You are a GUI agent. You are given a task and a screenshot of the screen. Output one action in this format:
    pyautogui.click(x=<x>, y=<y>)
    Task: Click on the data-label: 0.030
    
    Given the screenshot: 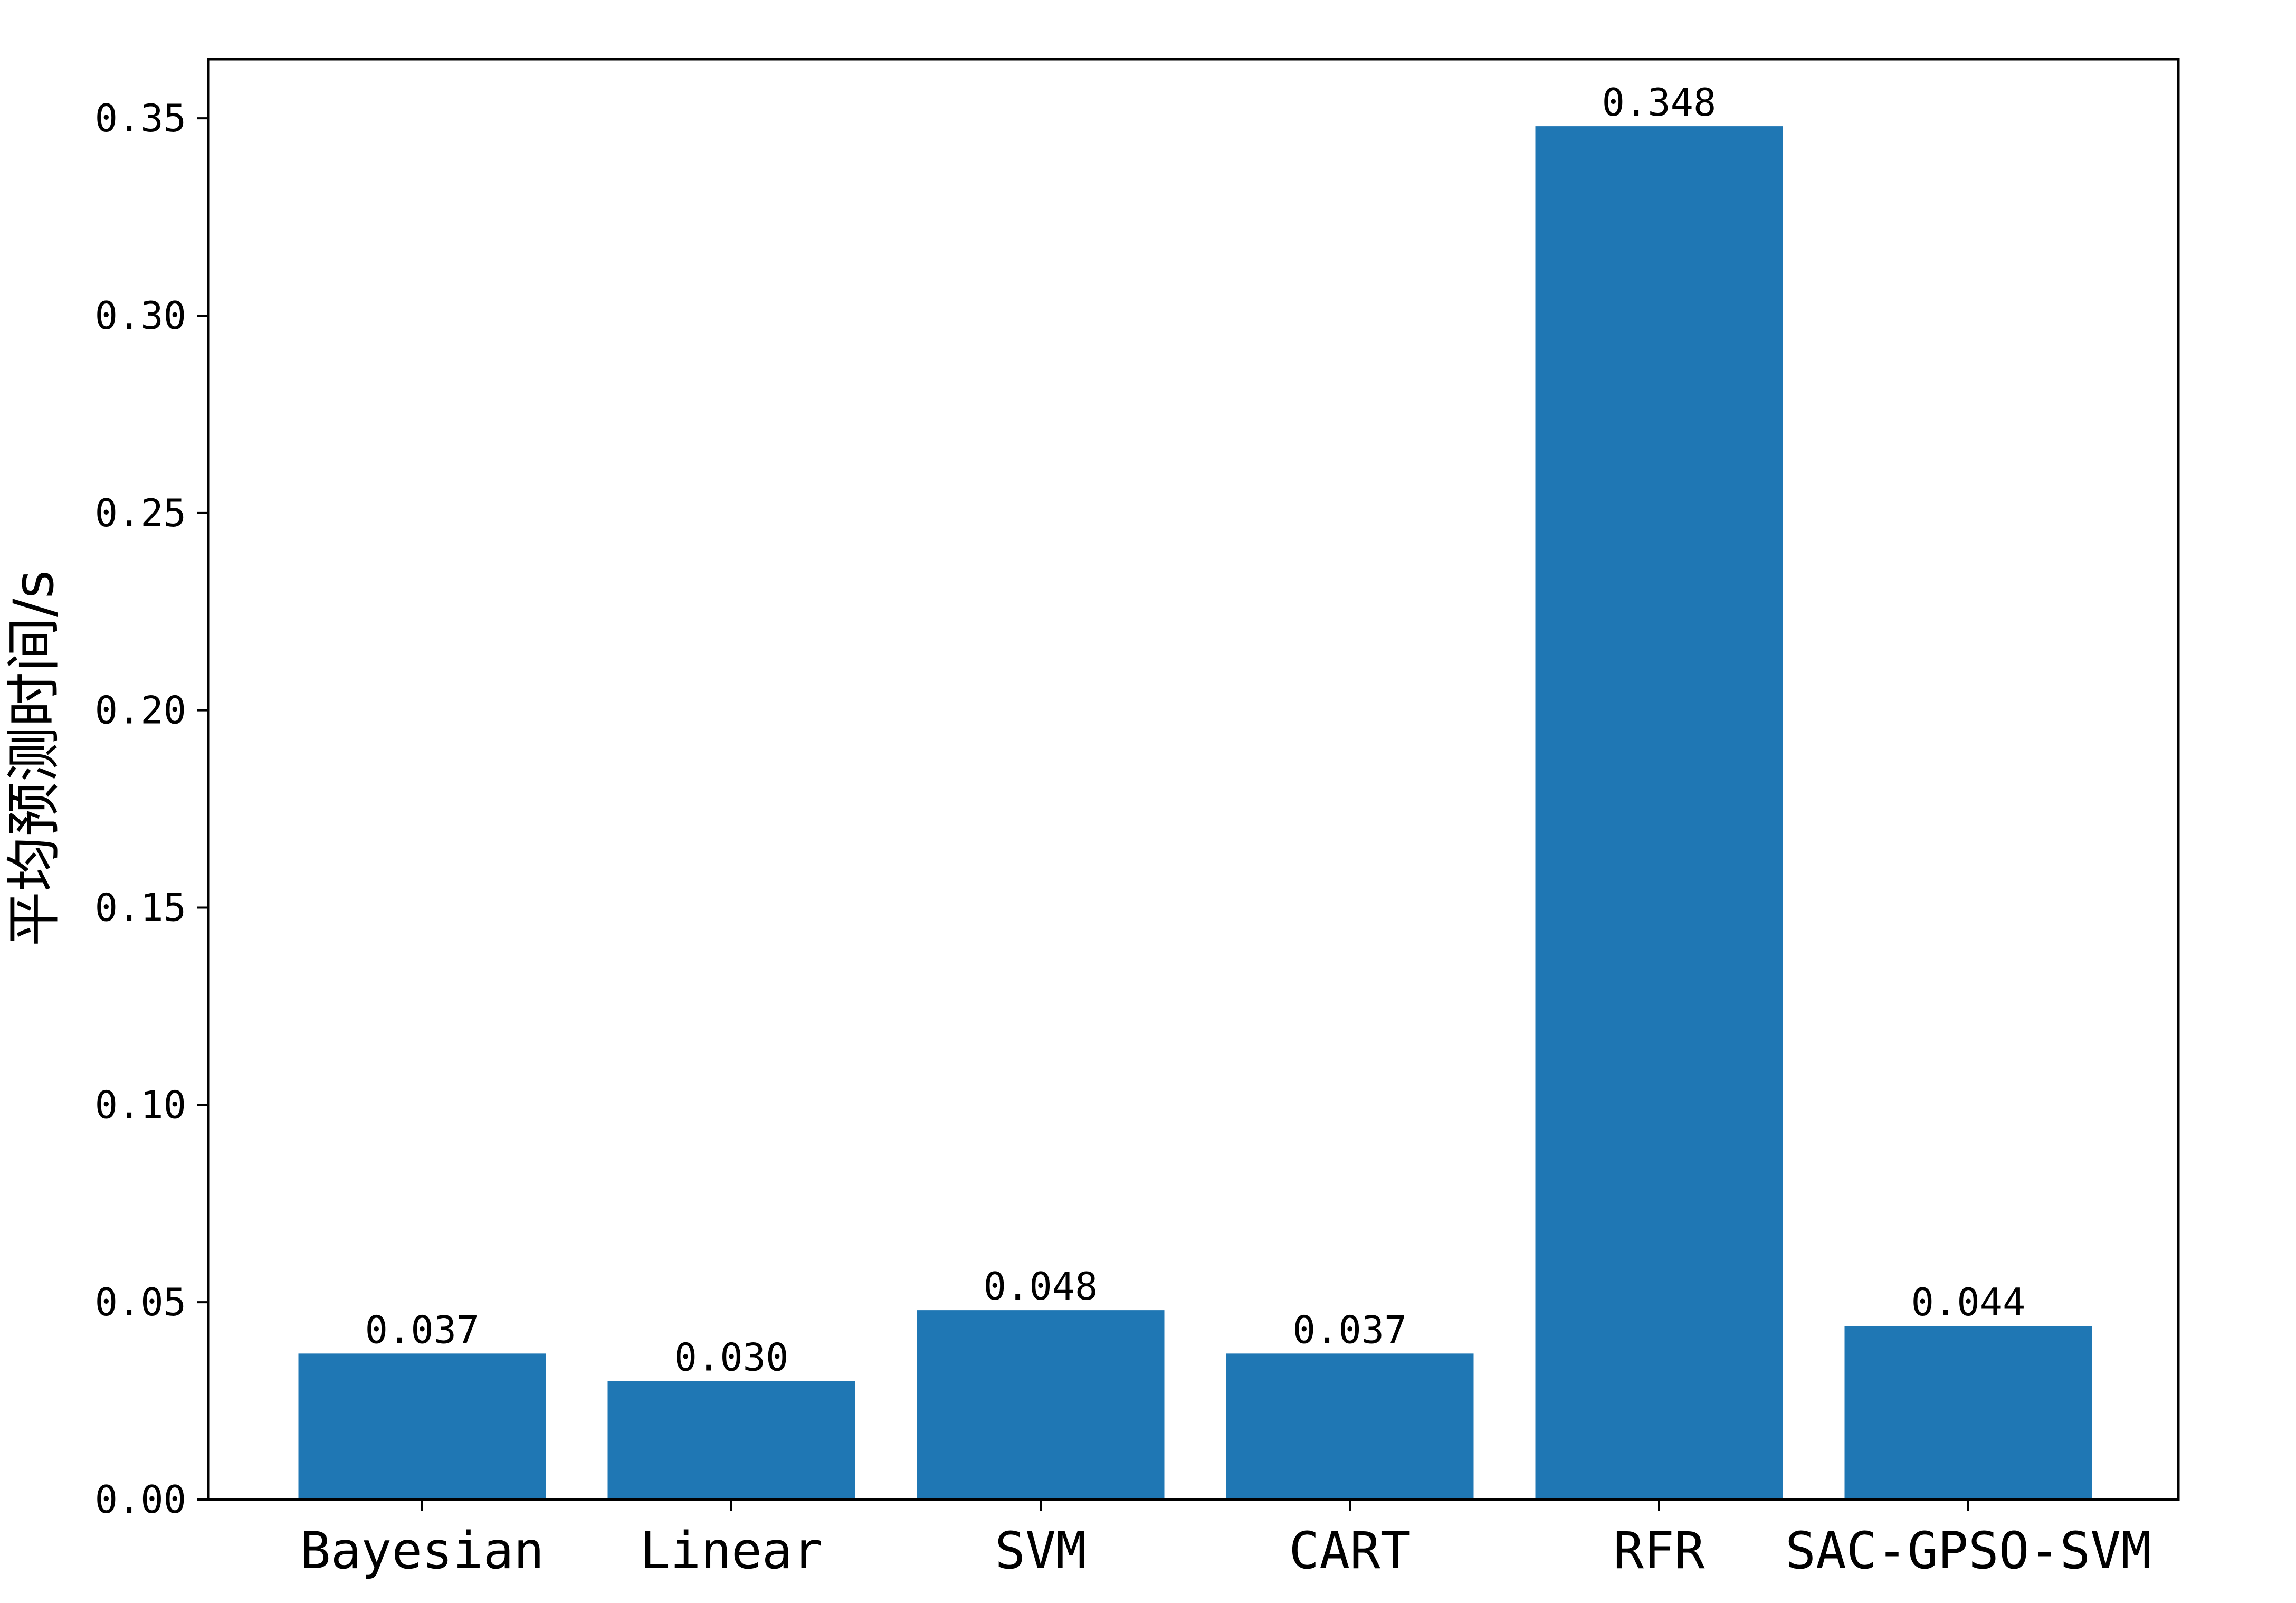 What is the action you would take?
    pyautogui.click(x=731, y=1357)
    